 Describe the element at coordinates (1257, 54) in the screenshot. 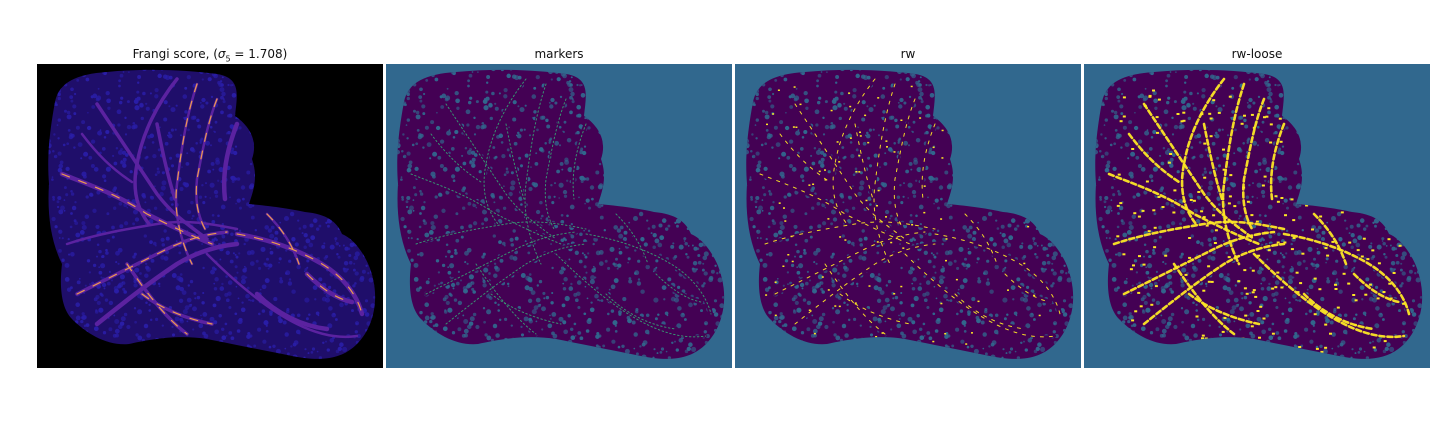

I see `panel-title-rw-loose: rw-loose` at that location.